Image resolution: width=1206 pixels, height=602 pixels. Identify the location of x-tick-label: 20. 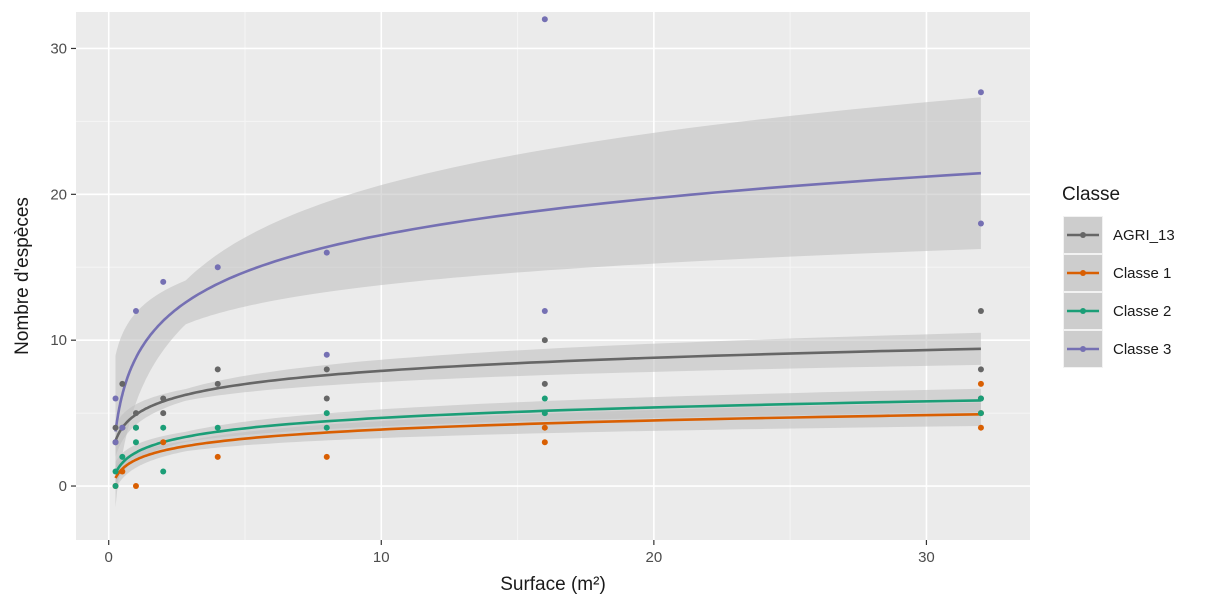
(654, 557).